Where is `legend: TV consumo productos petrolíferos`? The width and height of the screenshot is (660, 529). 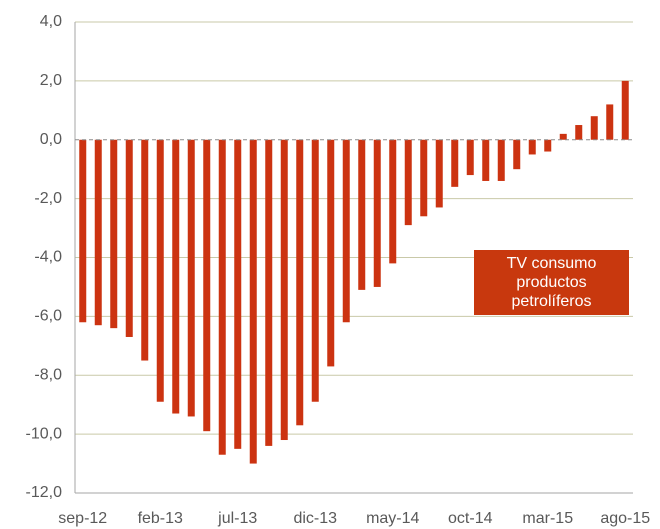 legend: TV consumo productos petrolíferos is located at coordinates (551, 282).